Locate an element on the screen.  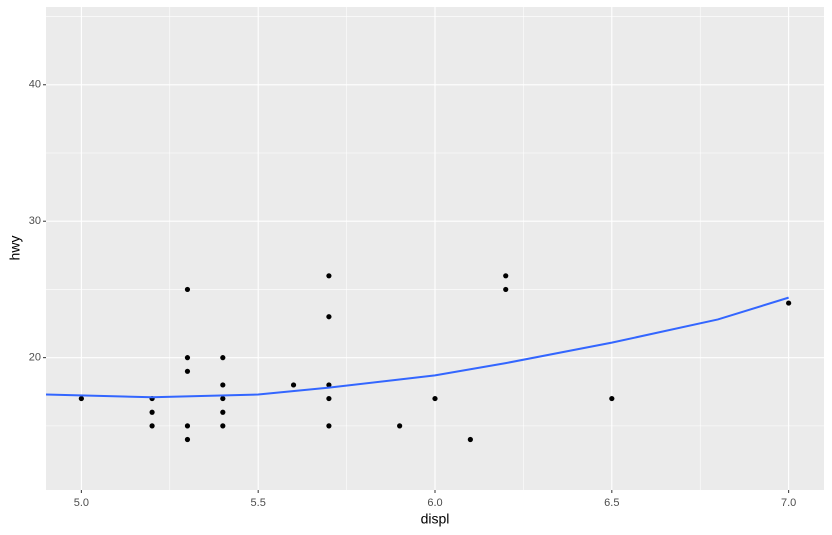
x-tick-label: 6.0 is located at coordinates (434, 503).